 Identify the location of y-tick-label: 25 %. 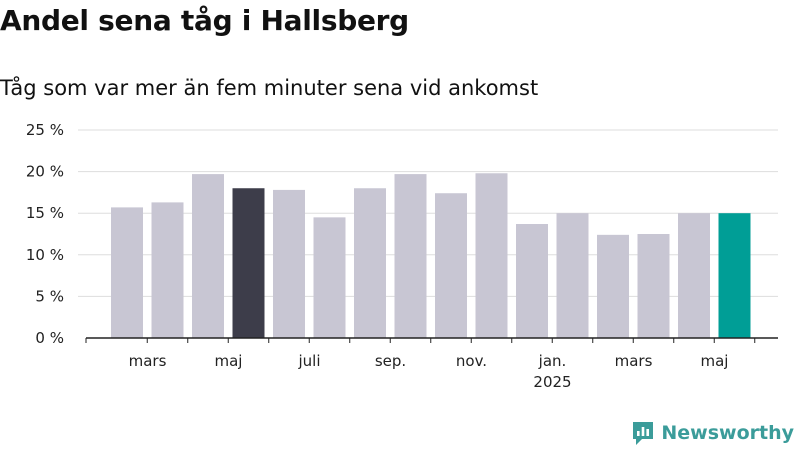
(45, 130).